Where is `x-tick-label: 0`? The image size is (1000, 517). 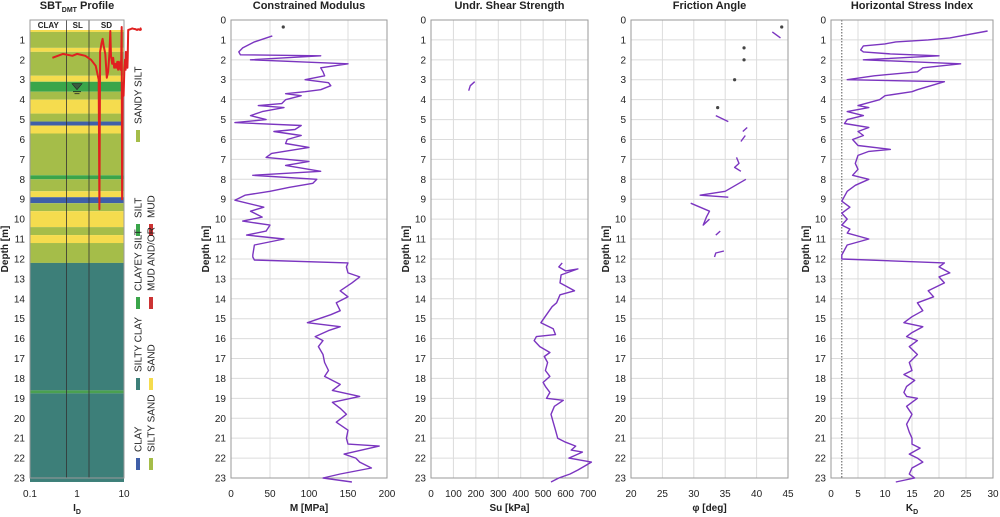 x-tick-label: 0 is located at coordinates (831, 494).